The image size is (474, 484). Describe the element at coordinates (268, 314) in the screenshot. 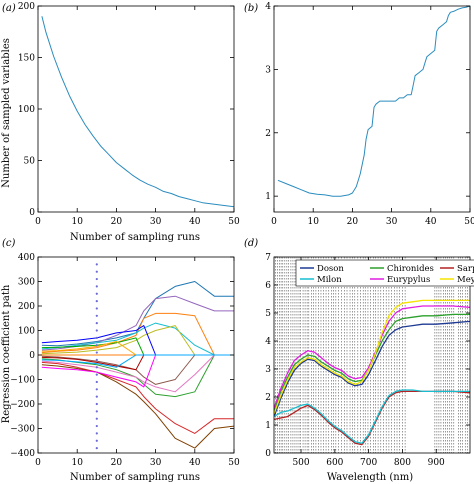

I see `y-tick-label-5: 5` at that location.